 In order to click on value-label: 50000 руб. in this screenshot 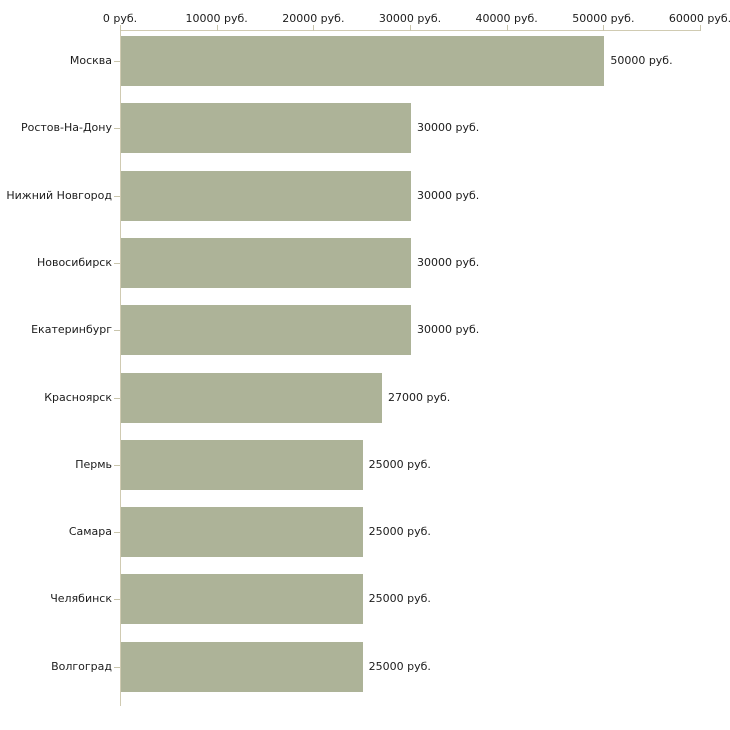, I will do `click(641, 60)`.